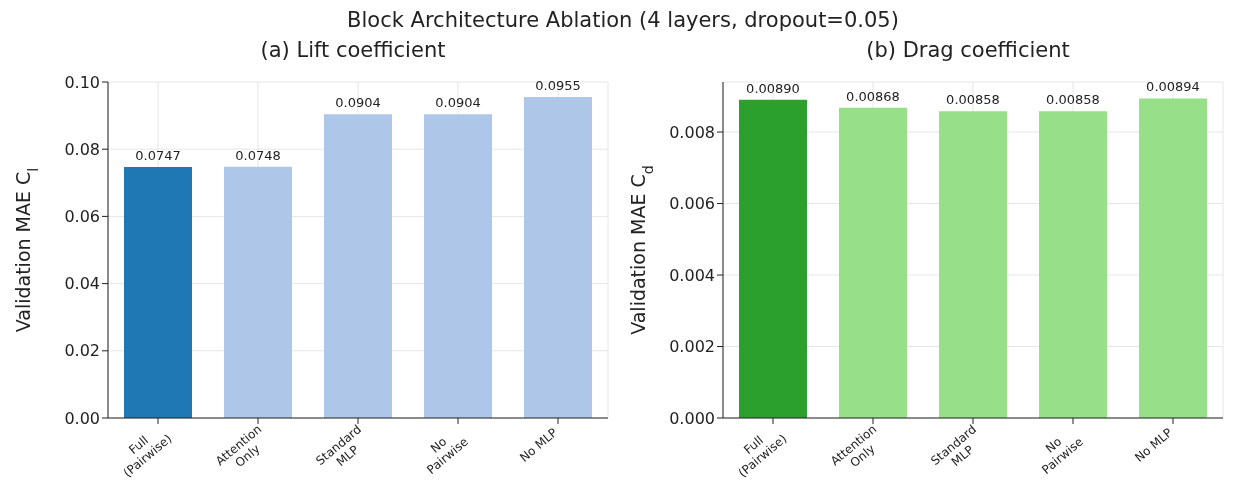 The height and width of the screenshot is (504, 1239). What do you see at coordinates (623, 21) in the screenshot?
I see `text: Block Architecture Ablation (4 layers, dropout=0.05)` at bounding box center [623, 21].